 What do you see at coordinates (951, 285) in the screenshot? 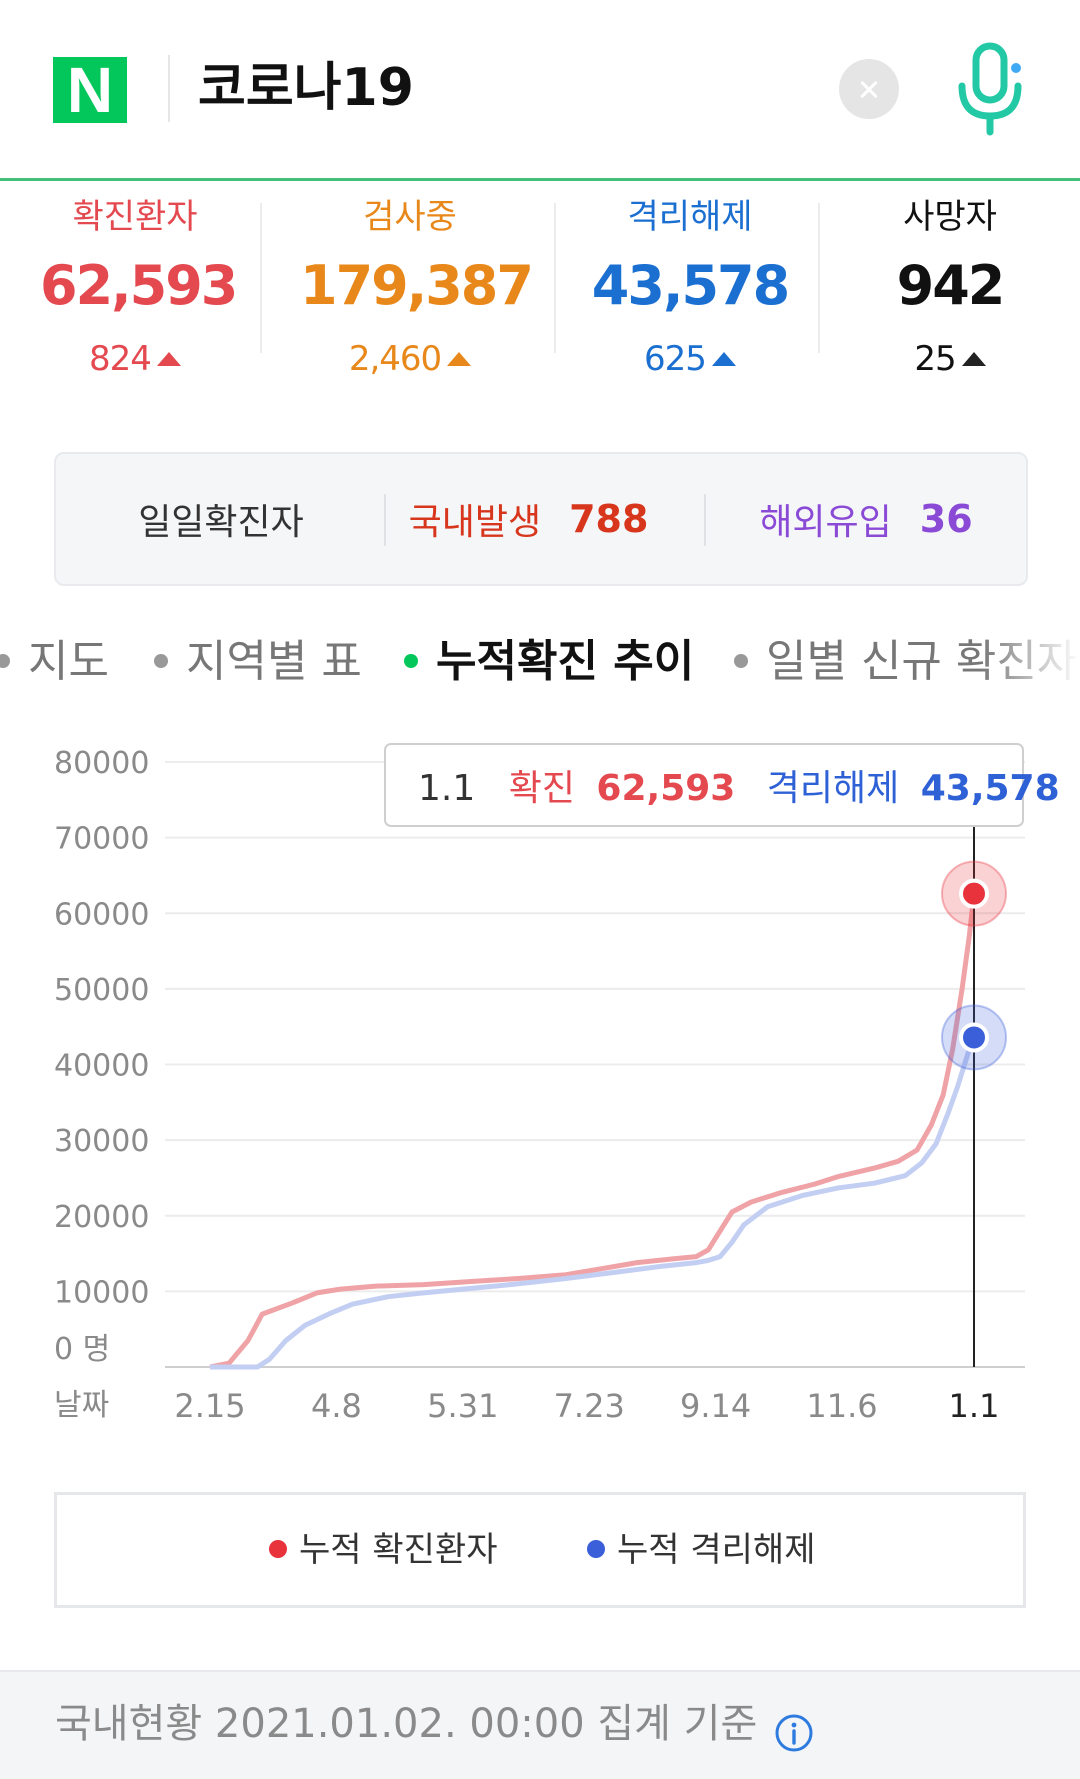
I see `stat-value: 942` at bounding box center [951, 285].